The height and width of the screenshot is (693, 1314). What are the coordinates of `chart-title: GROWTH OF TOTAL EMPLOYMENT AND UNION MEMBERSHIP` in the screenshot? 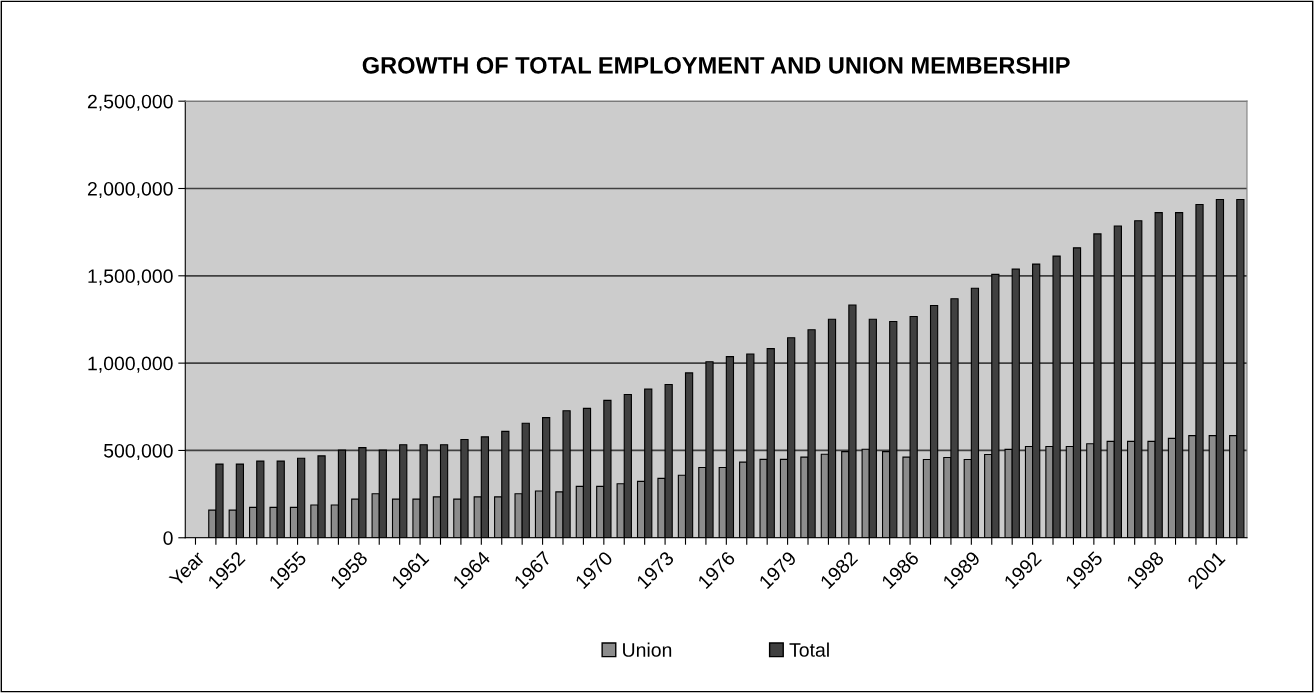 It's located at (716, 65).